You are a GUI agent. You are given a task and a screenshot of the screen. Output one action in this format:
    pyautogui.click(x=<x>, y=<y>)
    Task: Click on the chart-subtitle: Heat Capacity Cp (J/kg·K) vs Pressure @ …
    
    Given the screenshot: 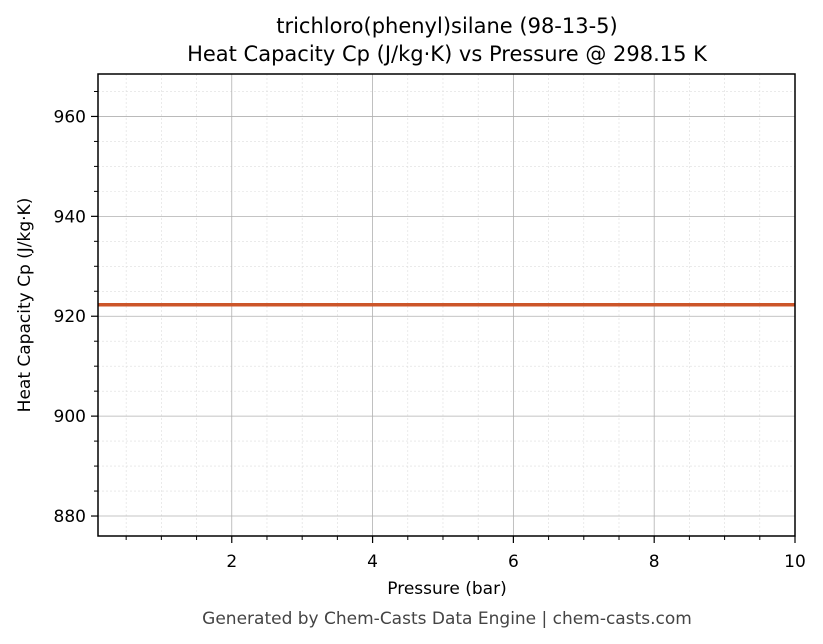 What is the action you would take?
    pyautogui.click(x=447, y=54)
    